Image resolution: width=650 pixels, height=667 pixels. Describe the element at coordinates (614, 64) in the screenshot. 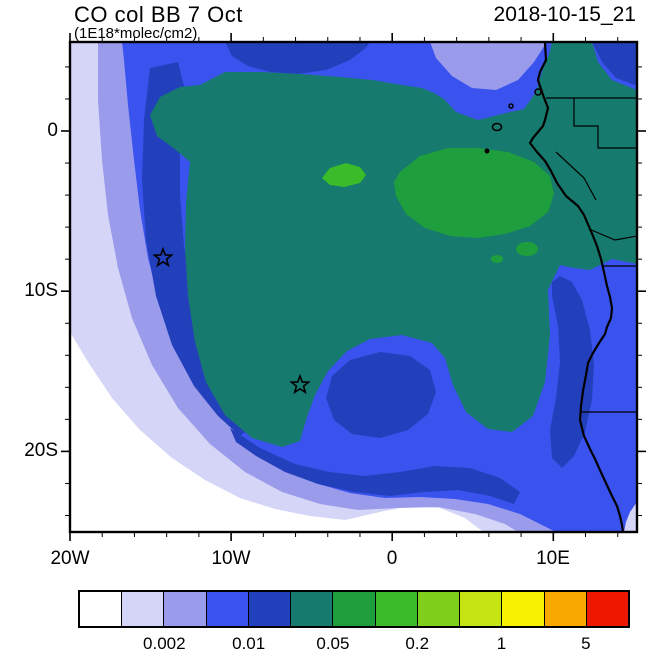

I see `contour-fill-level4-ne-corner` at that location.